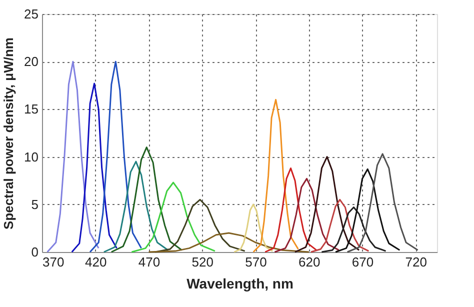 The image size is (474, 307). What do you see at coordinates (149, 262) in the screenshot?
I see `x-tick-label: 470` at bounding box center [149, 262].